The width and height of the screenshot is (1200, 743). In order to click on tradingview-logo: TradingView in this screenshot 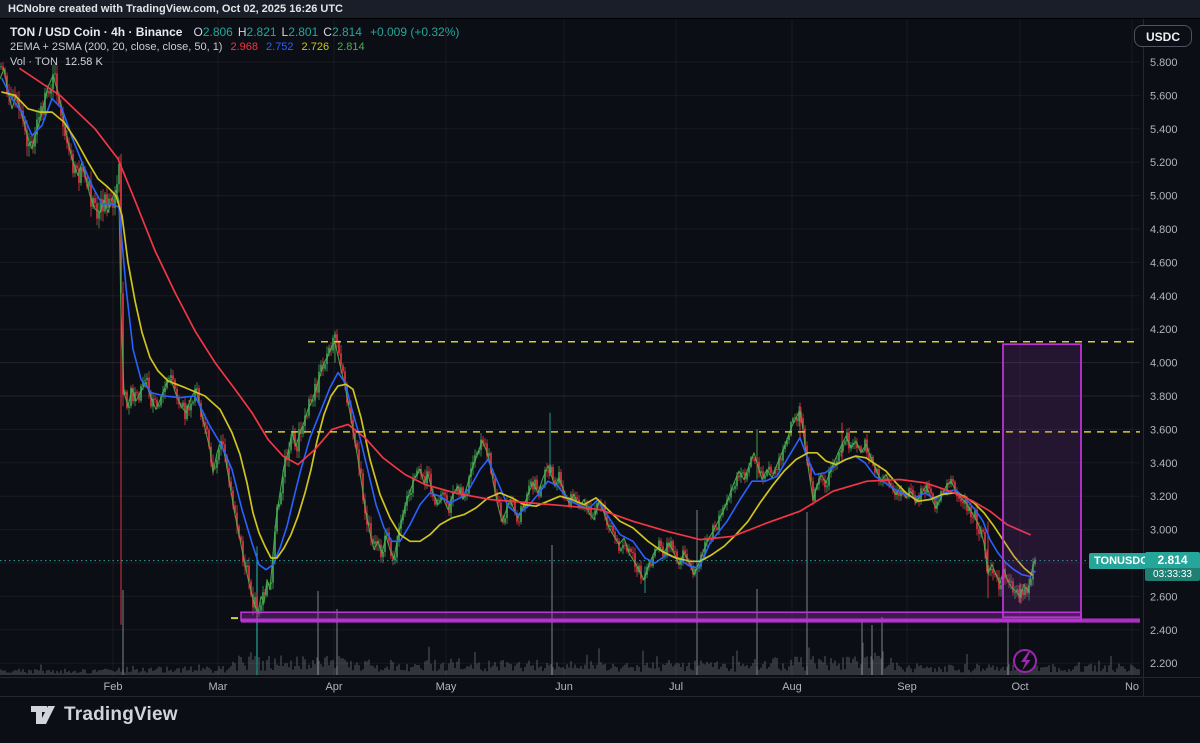, I will do `click(104, 715)`.